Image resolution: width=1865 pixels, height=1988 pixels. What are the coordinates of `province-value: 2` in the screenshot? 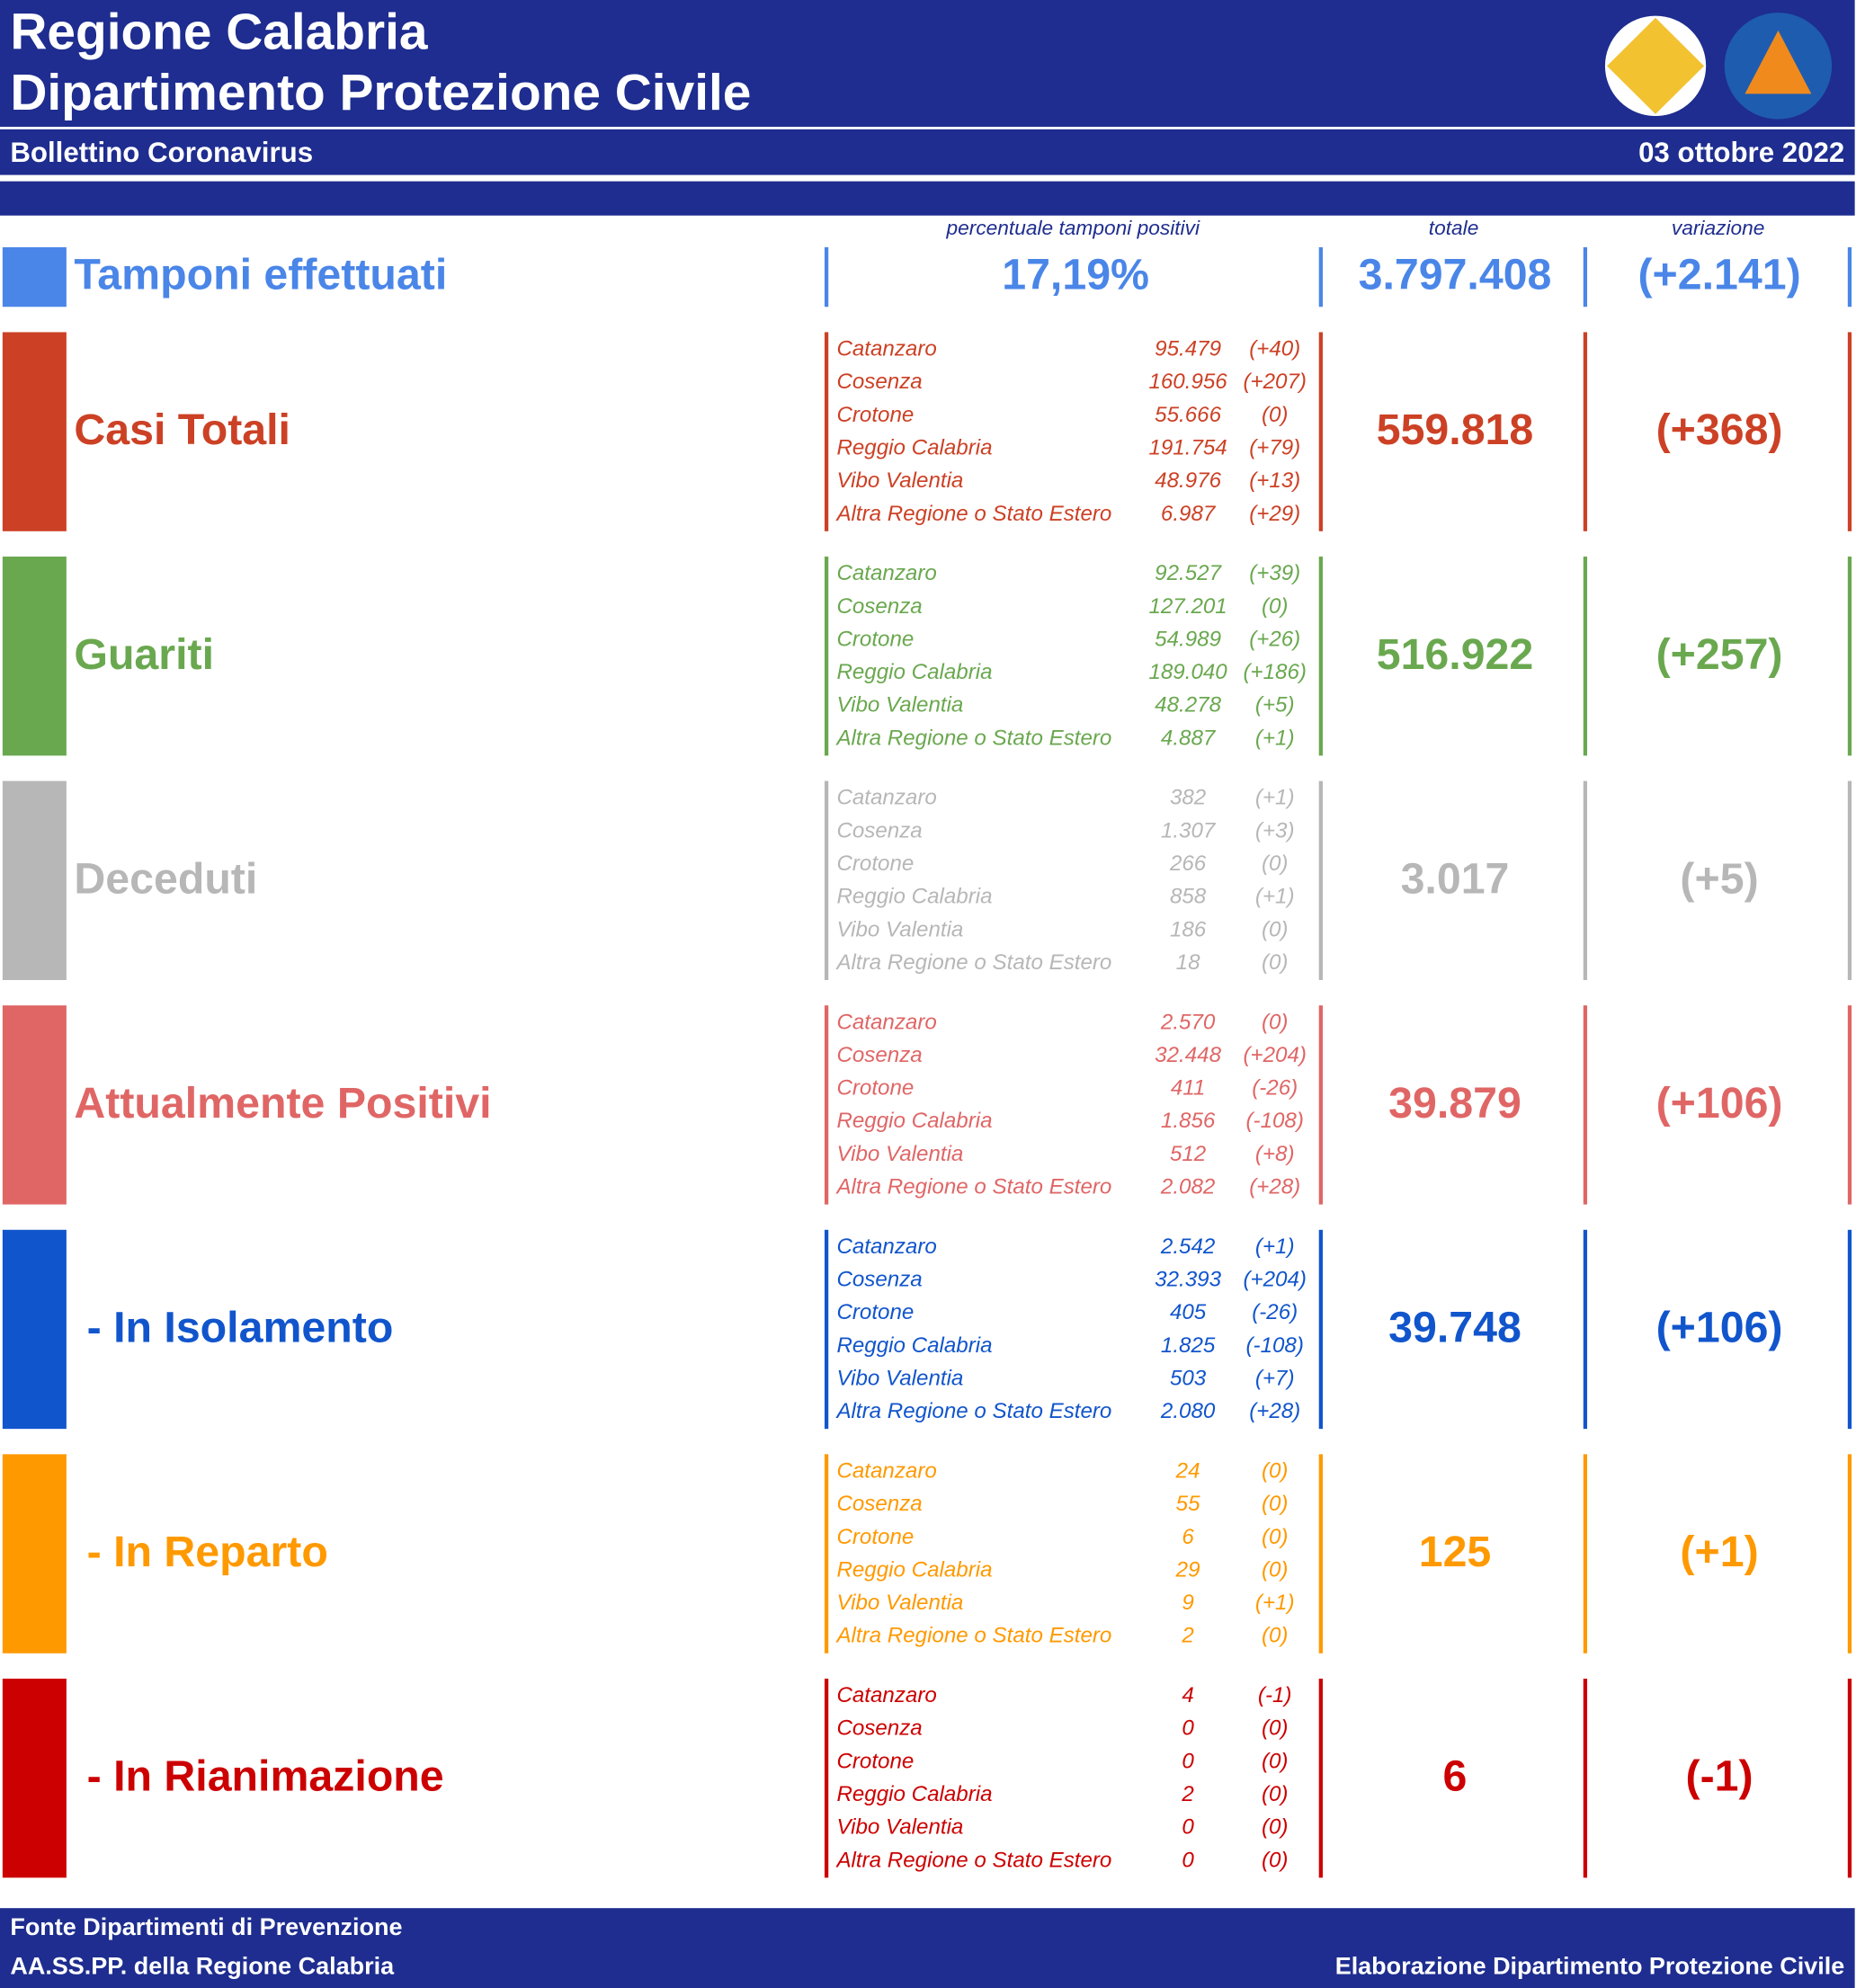 It's located at (1187, 1794).